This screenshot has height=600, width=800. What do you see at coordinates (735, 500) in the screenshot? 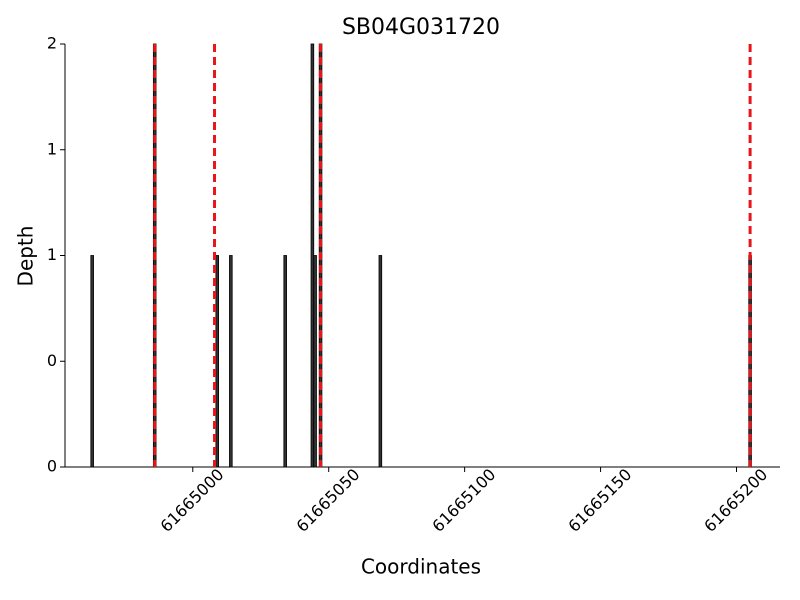
I see `x-tick-label: 61665200` at bounding box center [735, 500].